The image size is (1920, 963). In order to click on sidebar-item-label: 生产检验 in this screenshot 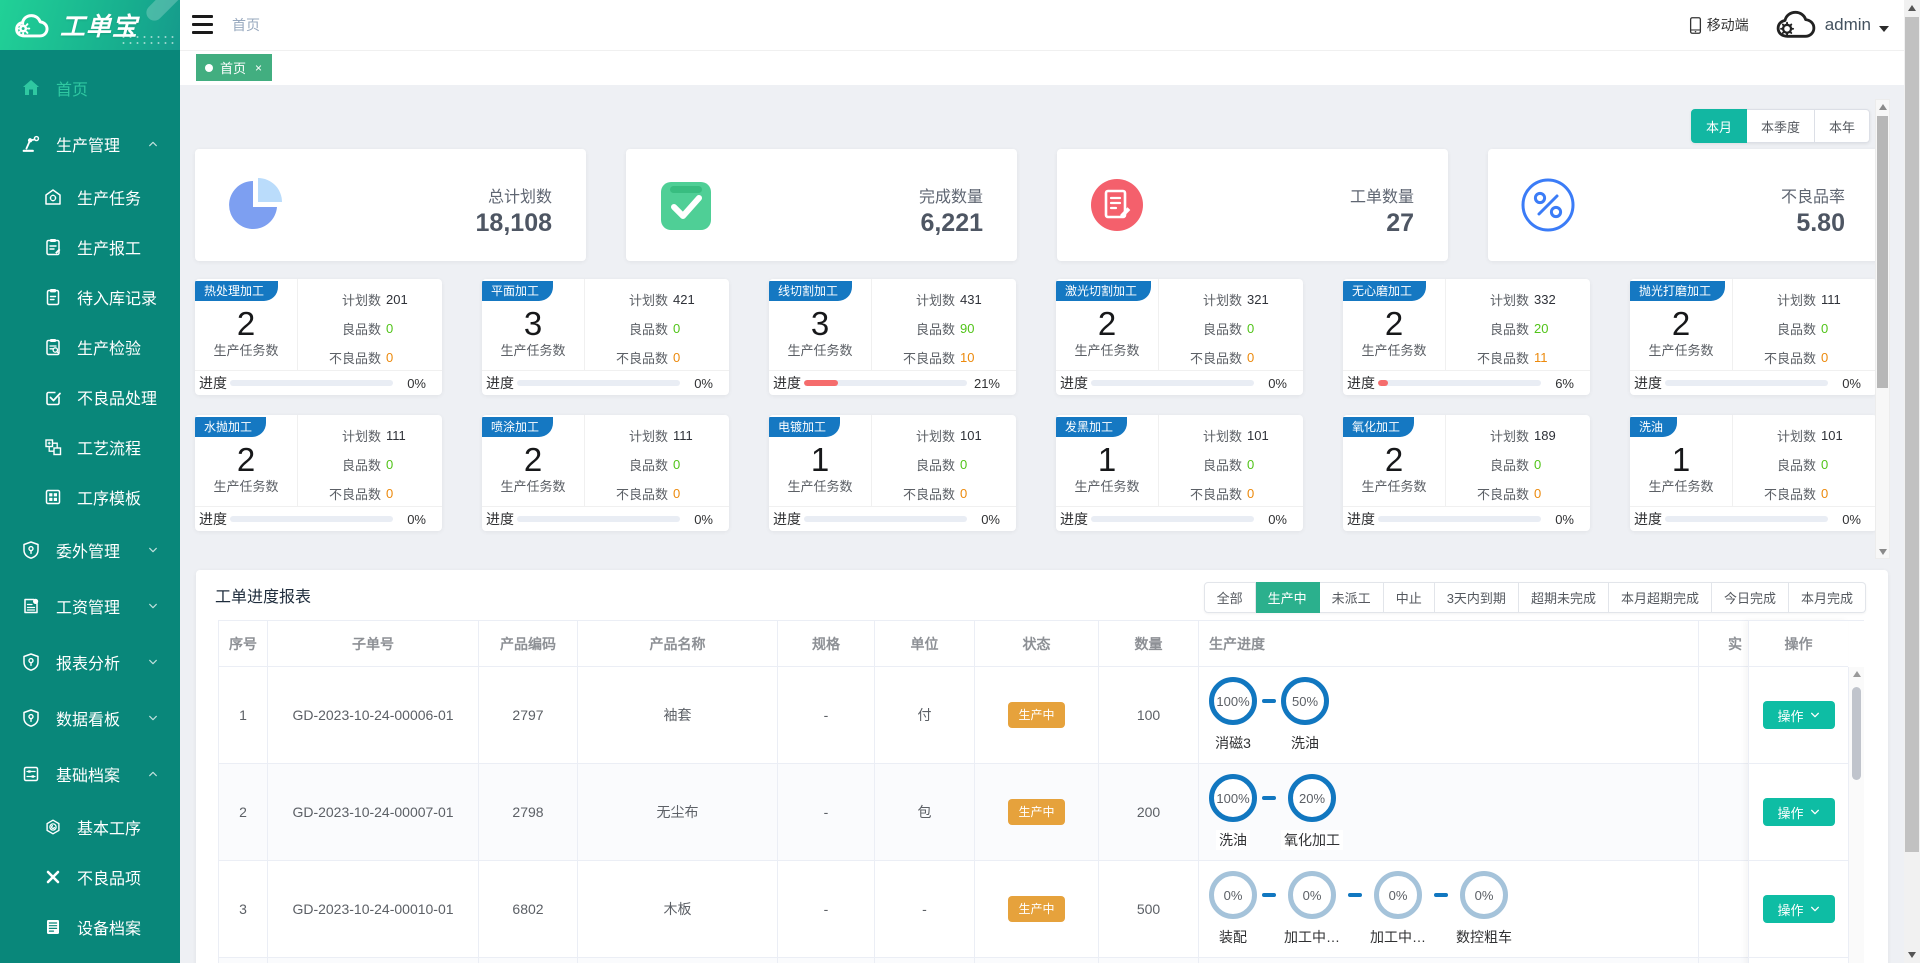, I will do `click(109, 349)`.